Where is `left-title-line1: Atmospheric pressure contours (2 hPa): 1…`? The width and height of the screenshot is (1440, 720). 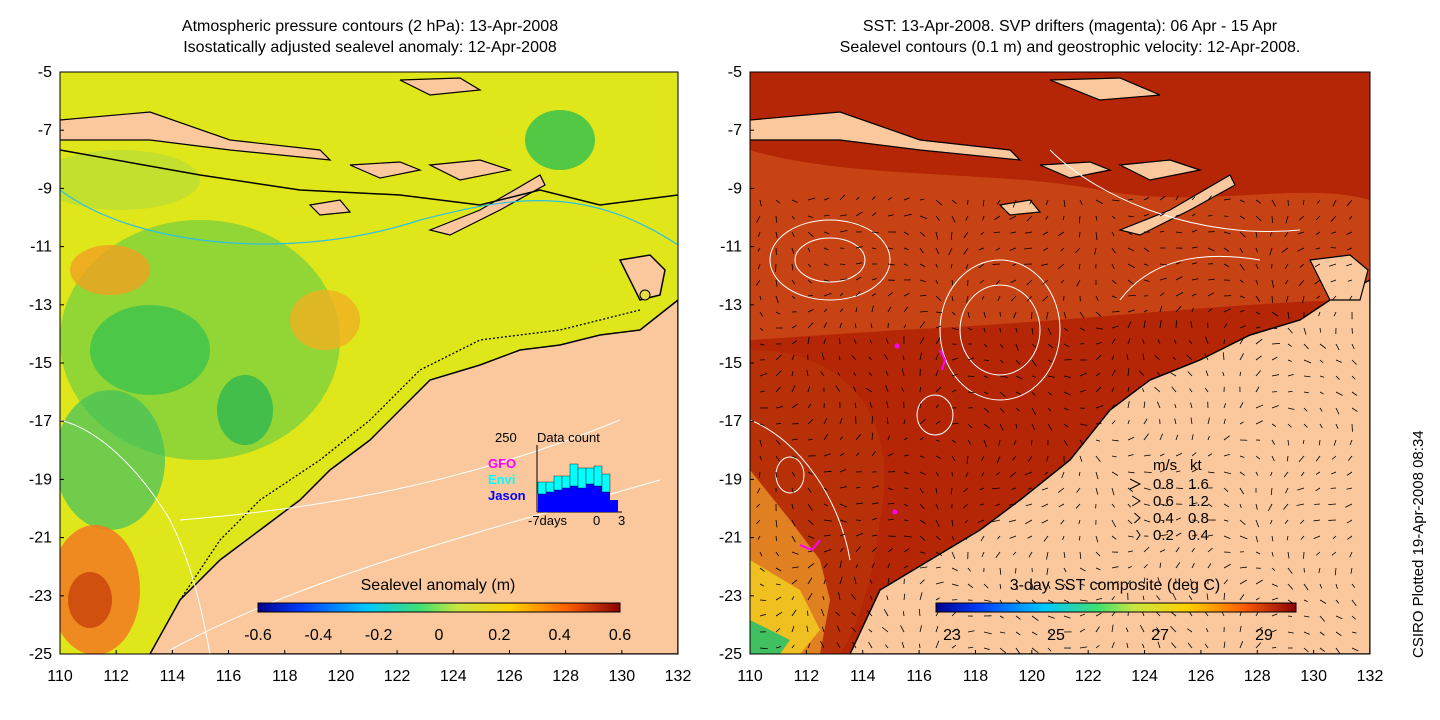 left-title-line1: Atmospheric pressure contours (2 hPa): 1… is located at coordinates (370, 26).